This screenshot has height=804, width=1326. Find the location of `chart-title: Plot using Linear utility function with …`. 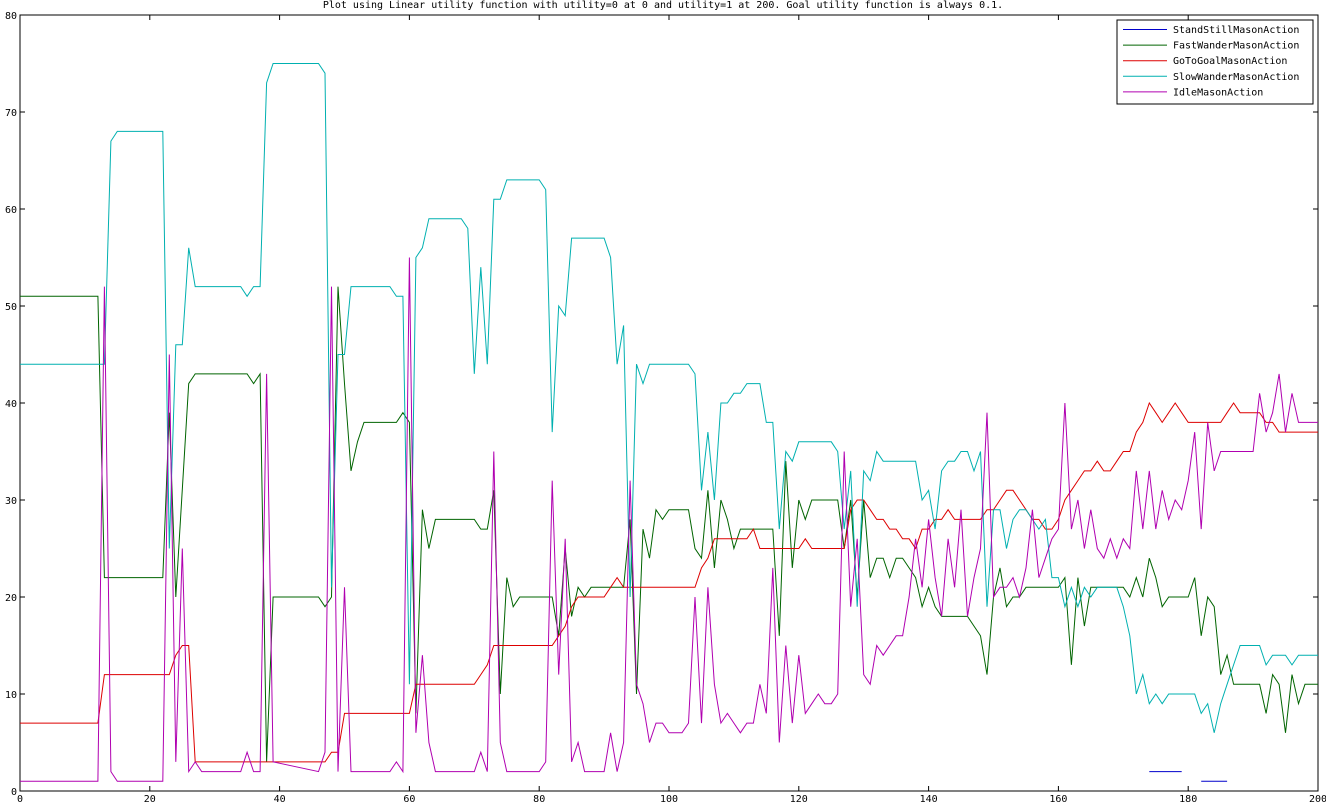

chart-title: Plot using Linear utility function with … is located at coordinates (663, 5).